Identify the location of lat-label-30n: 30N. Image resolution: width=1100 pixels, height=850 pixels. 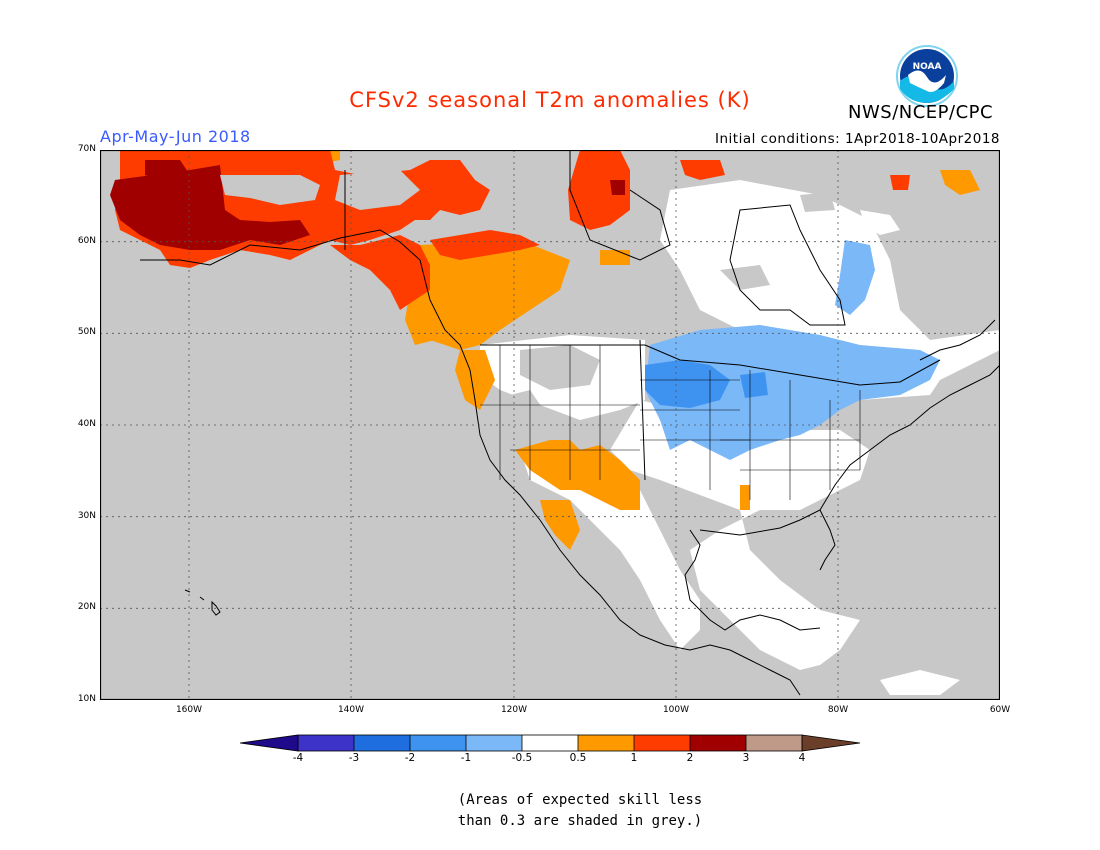
(86, 516).